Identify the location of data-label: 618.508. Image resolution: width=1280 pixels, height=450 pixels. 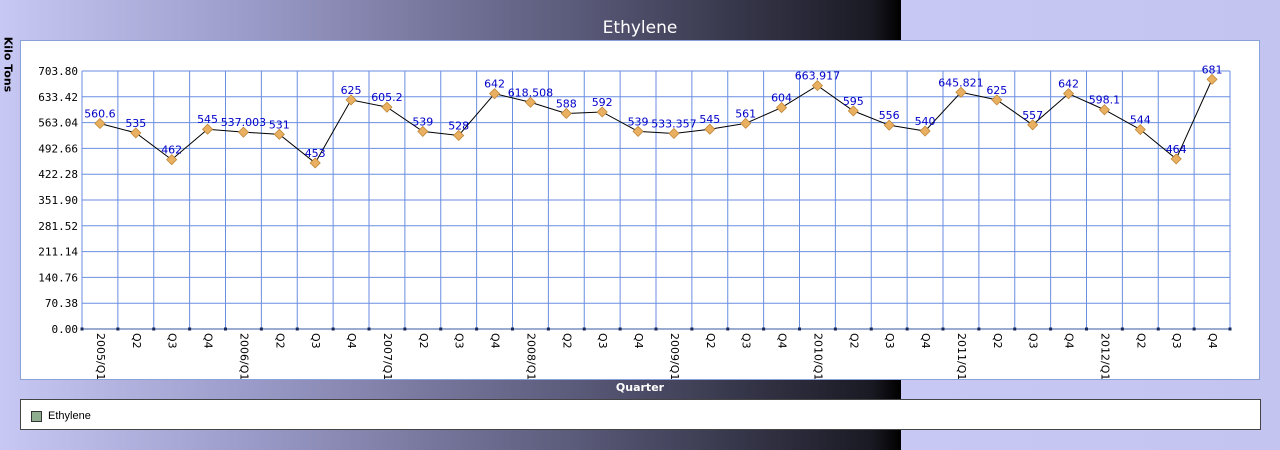
(531, 92).